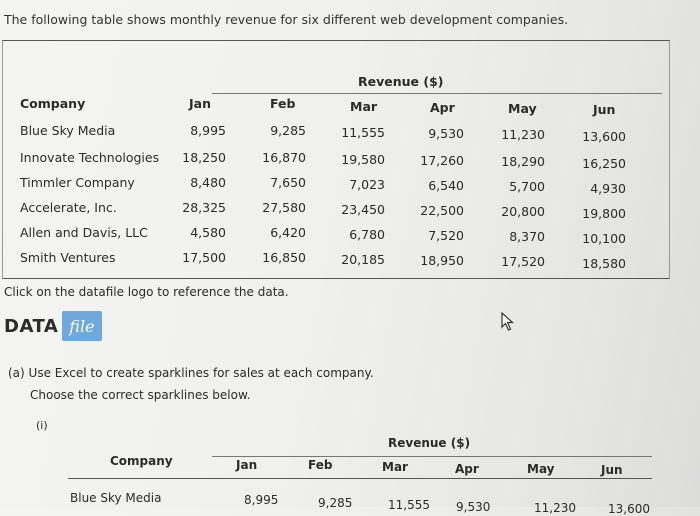 This screenshot has width=700, height=516. Describe the element at coordinates (283, 103) in the screenshot. I see `month-header-feb: Feb` at that location.